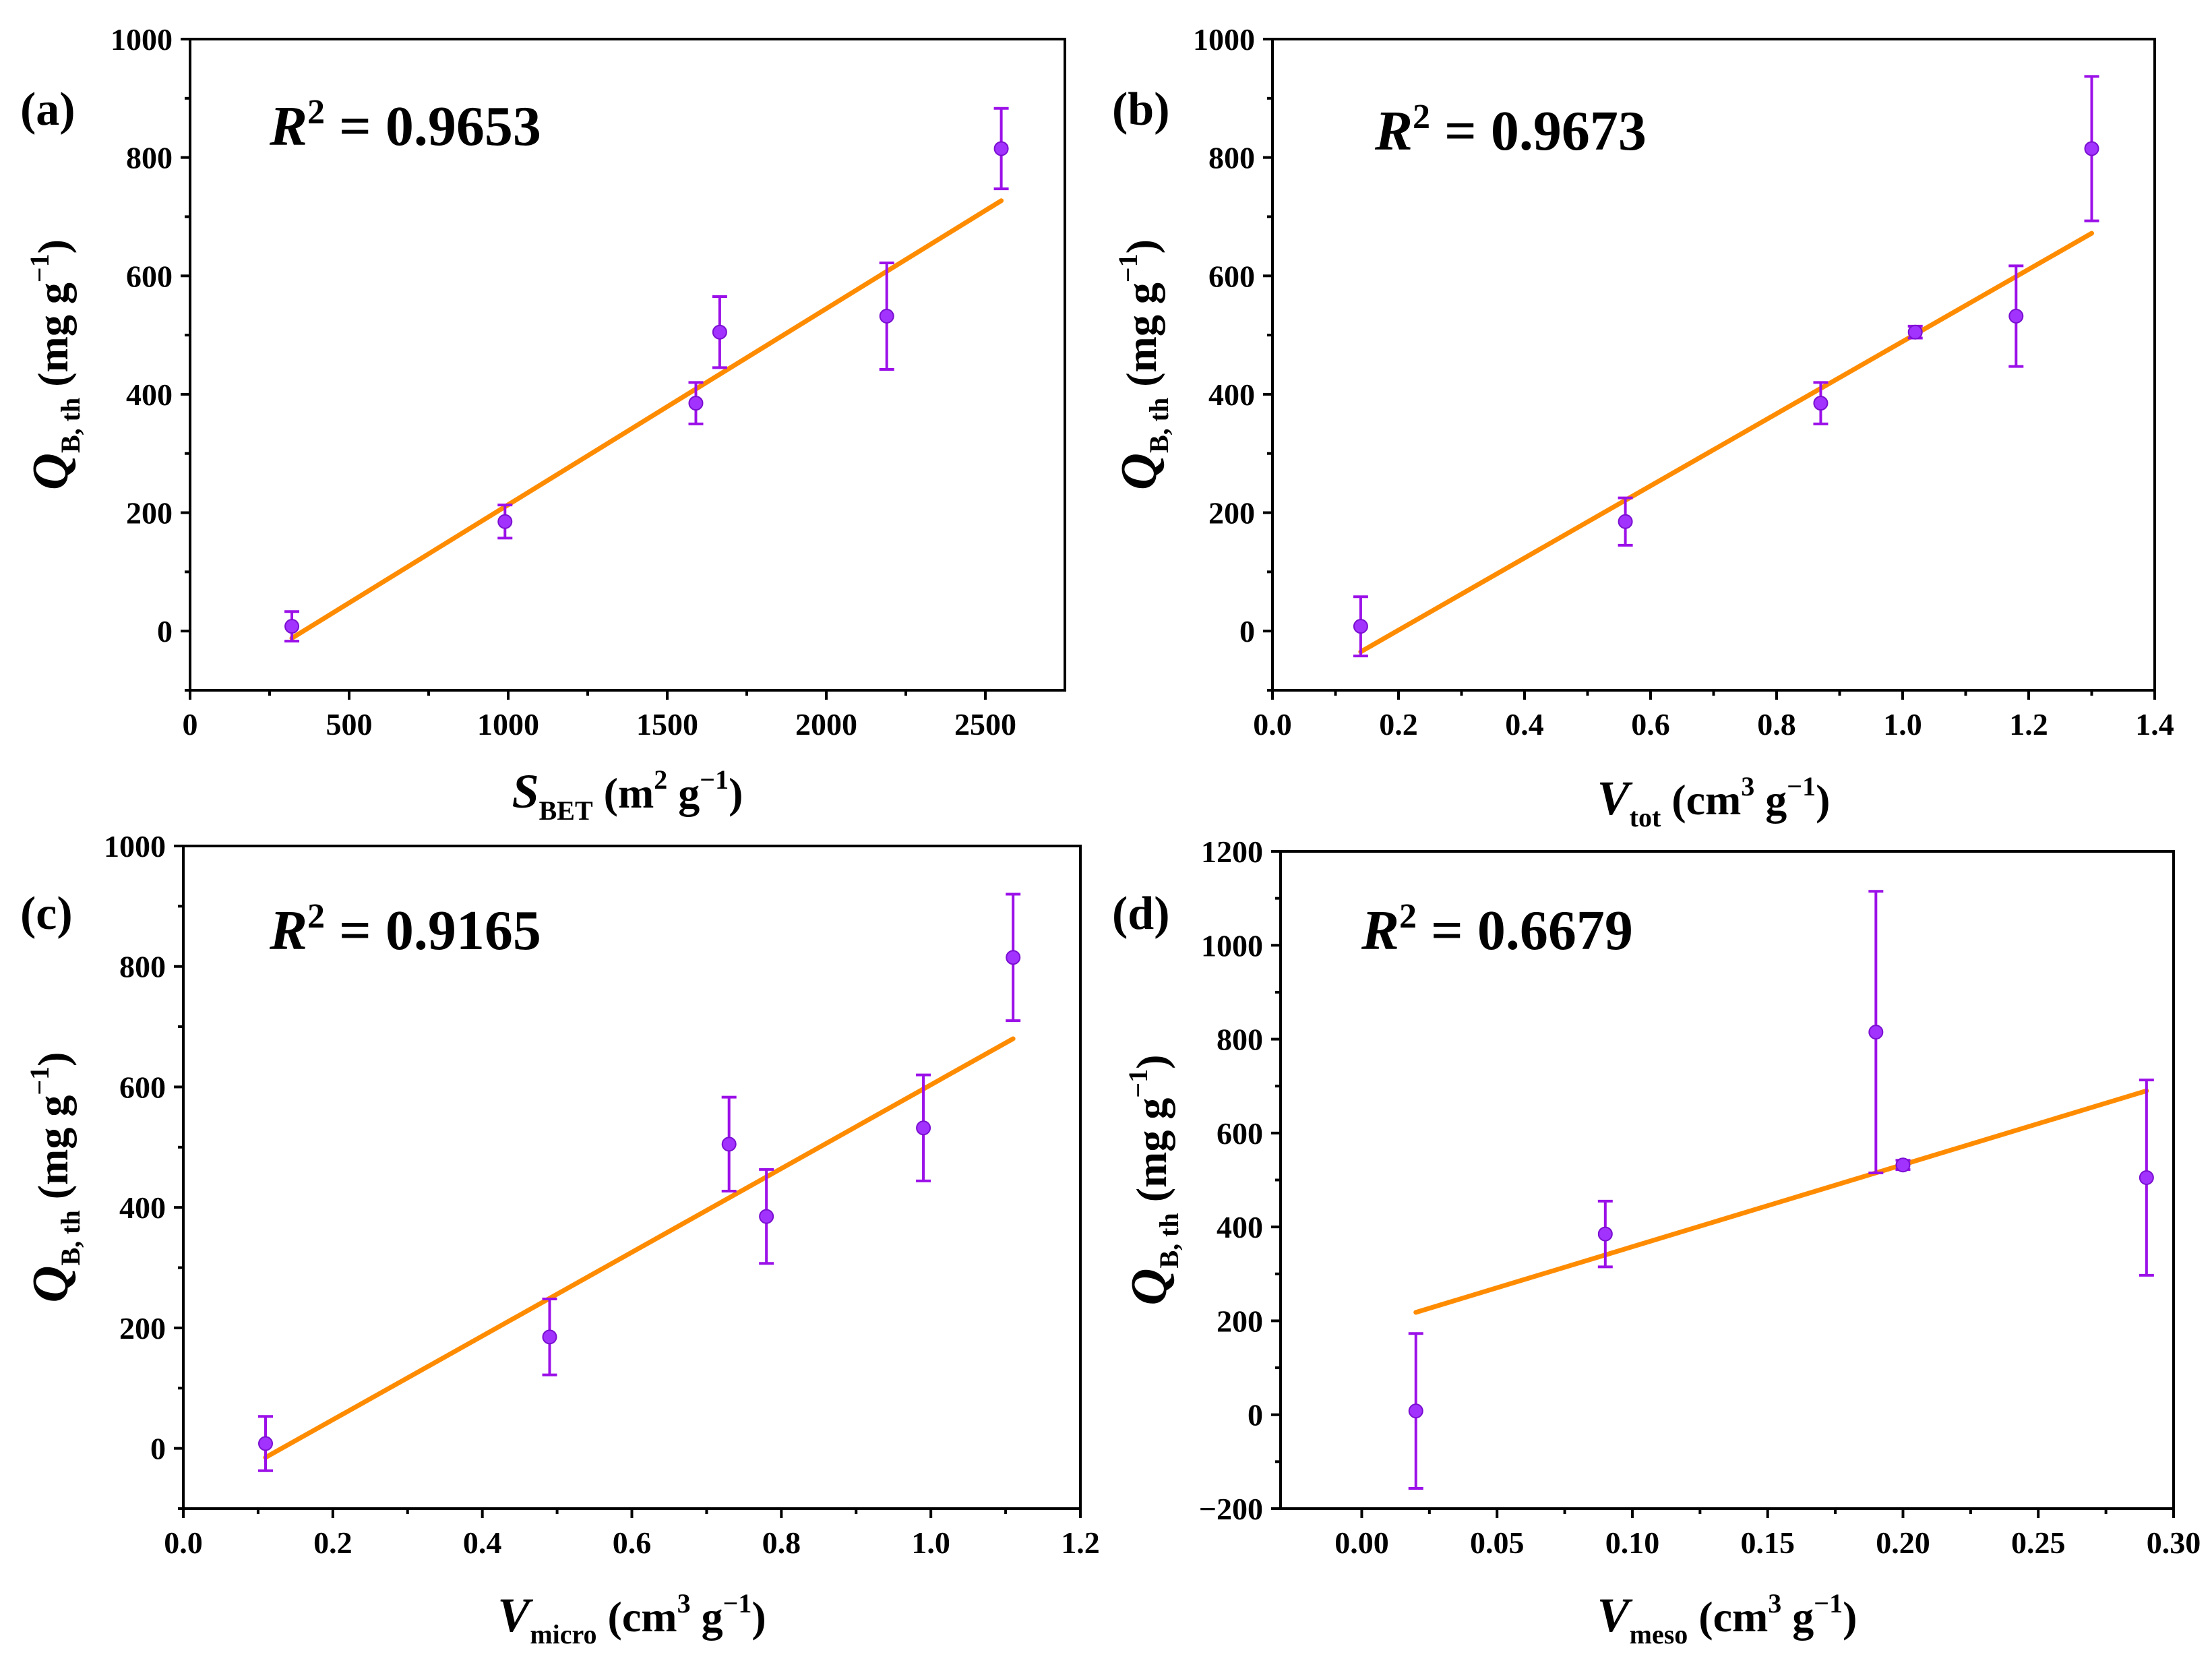 Image resolution: width=2212 pixels, height=1665 pixels. I want to click on x-tick-label: 0.15, so click(1767, 1542).